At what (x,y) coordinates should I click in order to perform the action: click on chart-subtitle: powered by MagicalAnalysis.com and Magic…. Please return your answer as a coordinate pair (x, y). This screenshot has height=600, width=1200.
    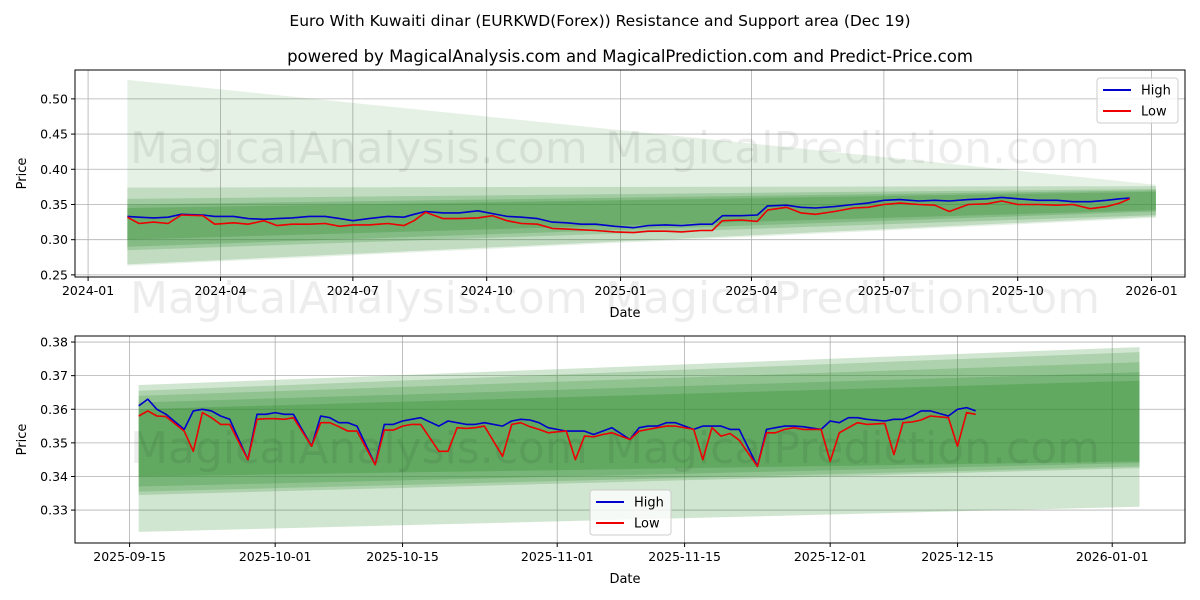
    Looking at the image, I should click on (630, 56).